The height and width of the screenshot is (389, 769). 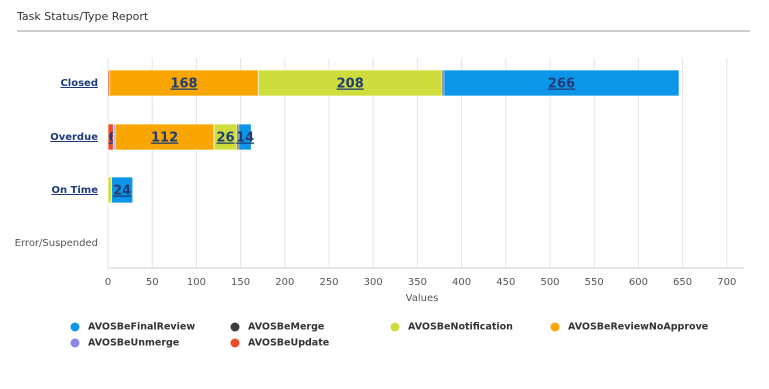 I want to click on x-tick-label: 250, so click(x=328, y=282).